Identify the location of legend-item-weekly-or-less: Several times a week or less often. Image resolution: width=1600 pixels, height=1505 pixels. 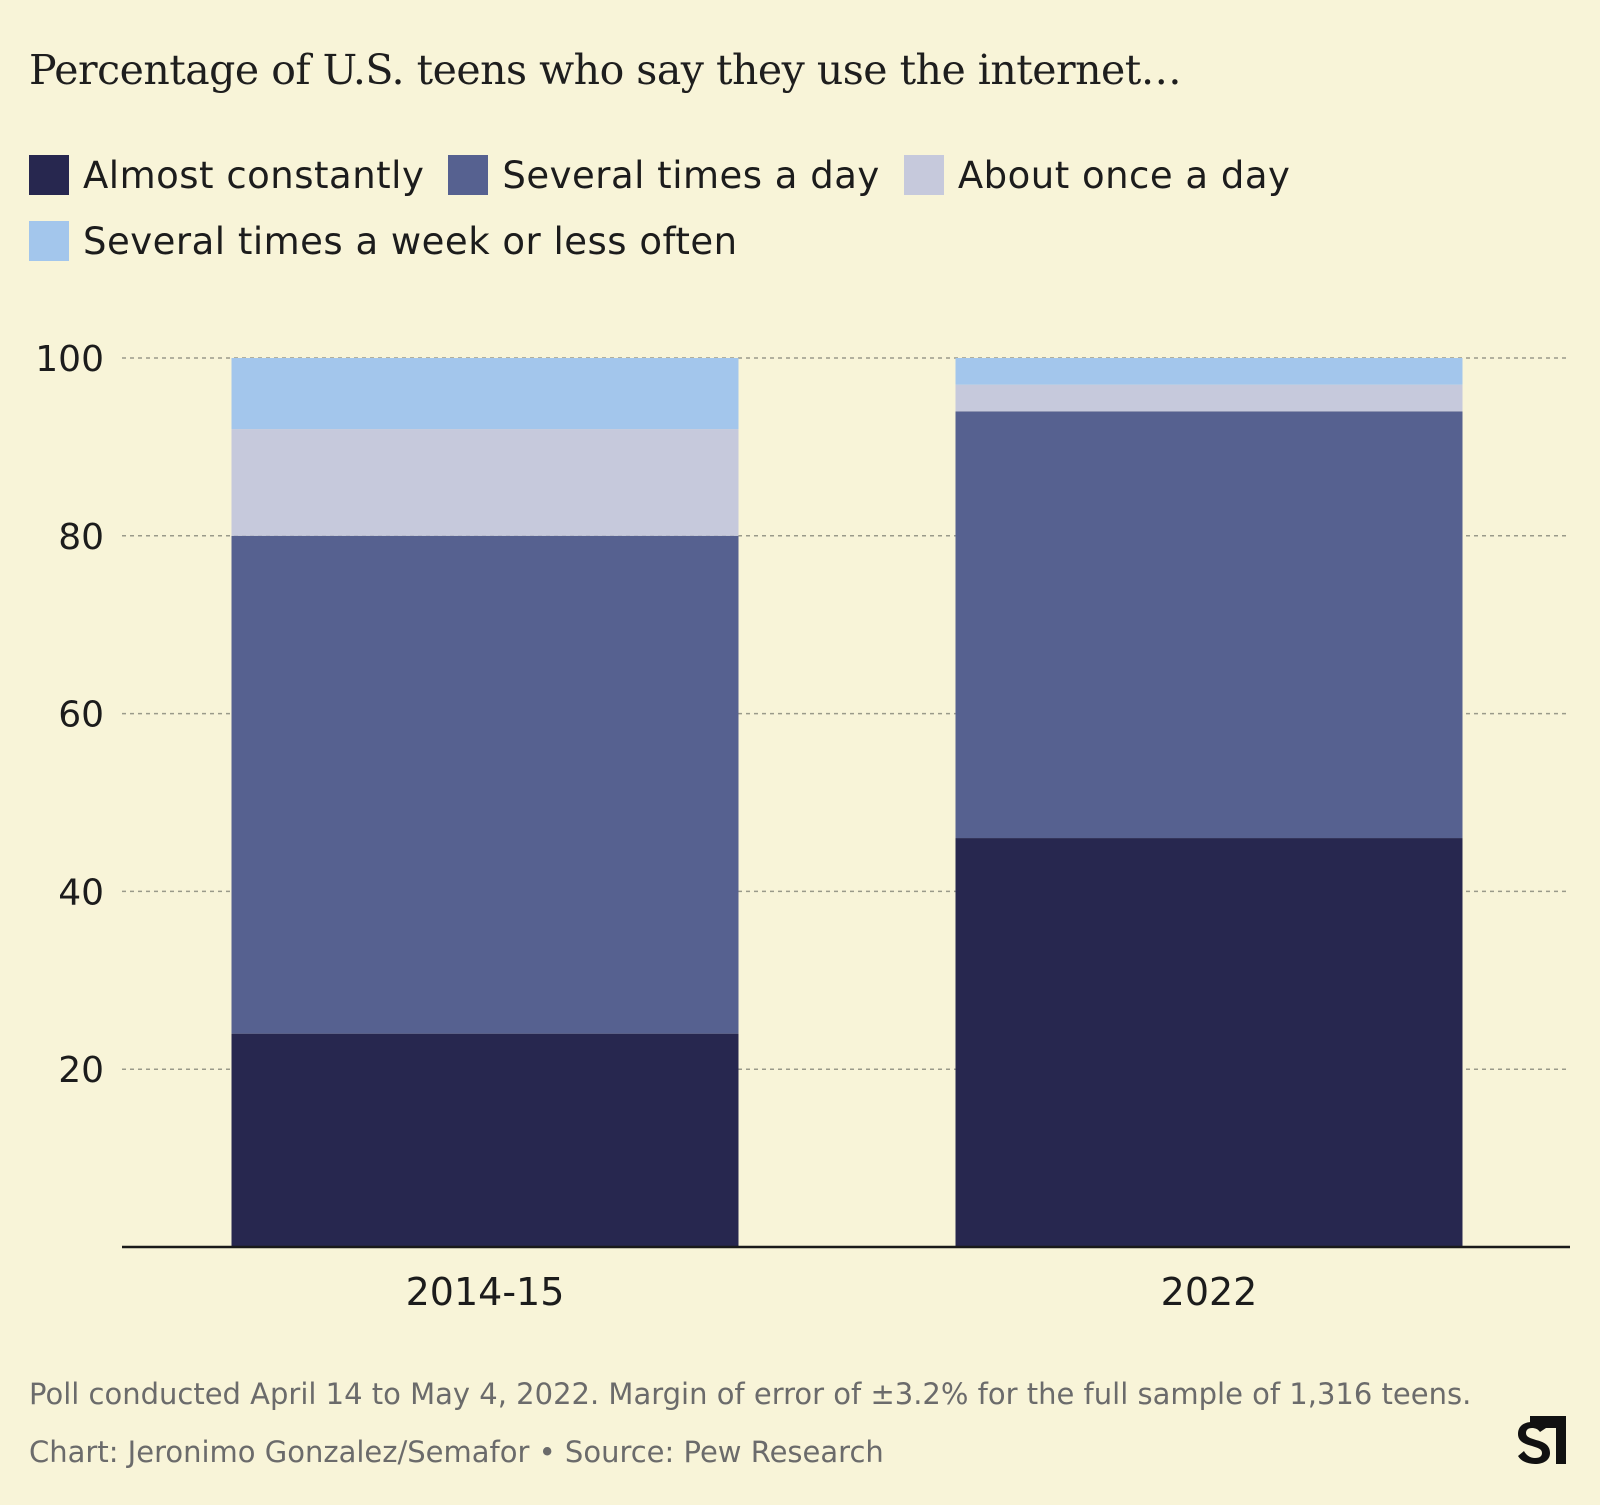
(383, 241).